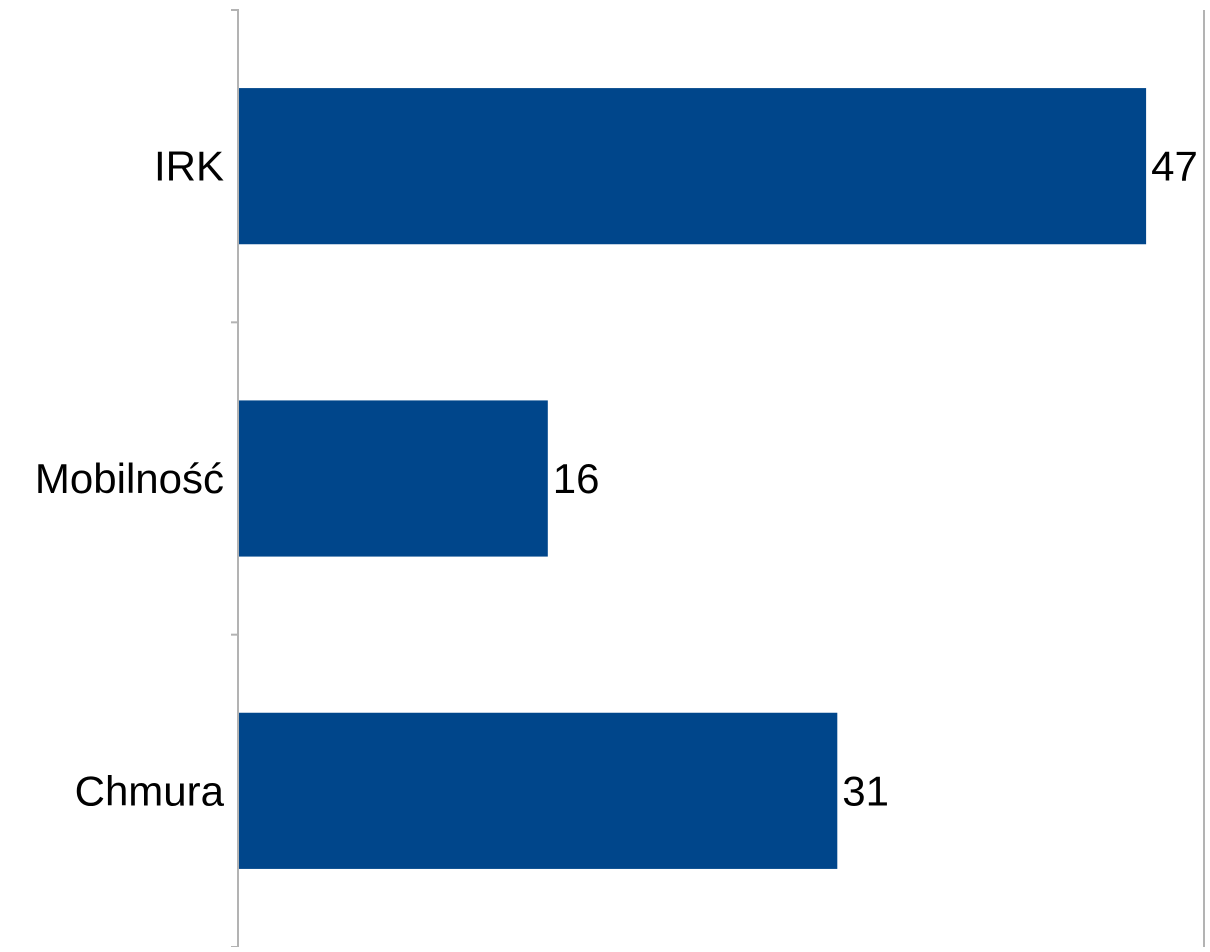 Image resolution: width=1210 pixels, height=952 pixels. Describe the element at coordinates (189, 166) in the screenshot. I see `category-label: IRK` at that location.